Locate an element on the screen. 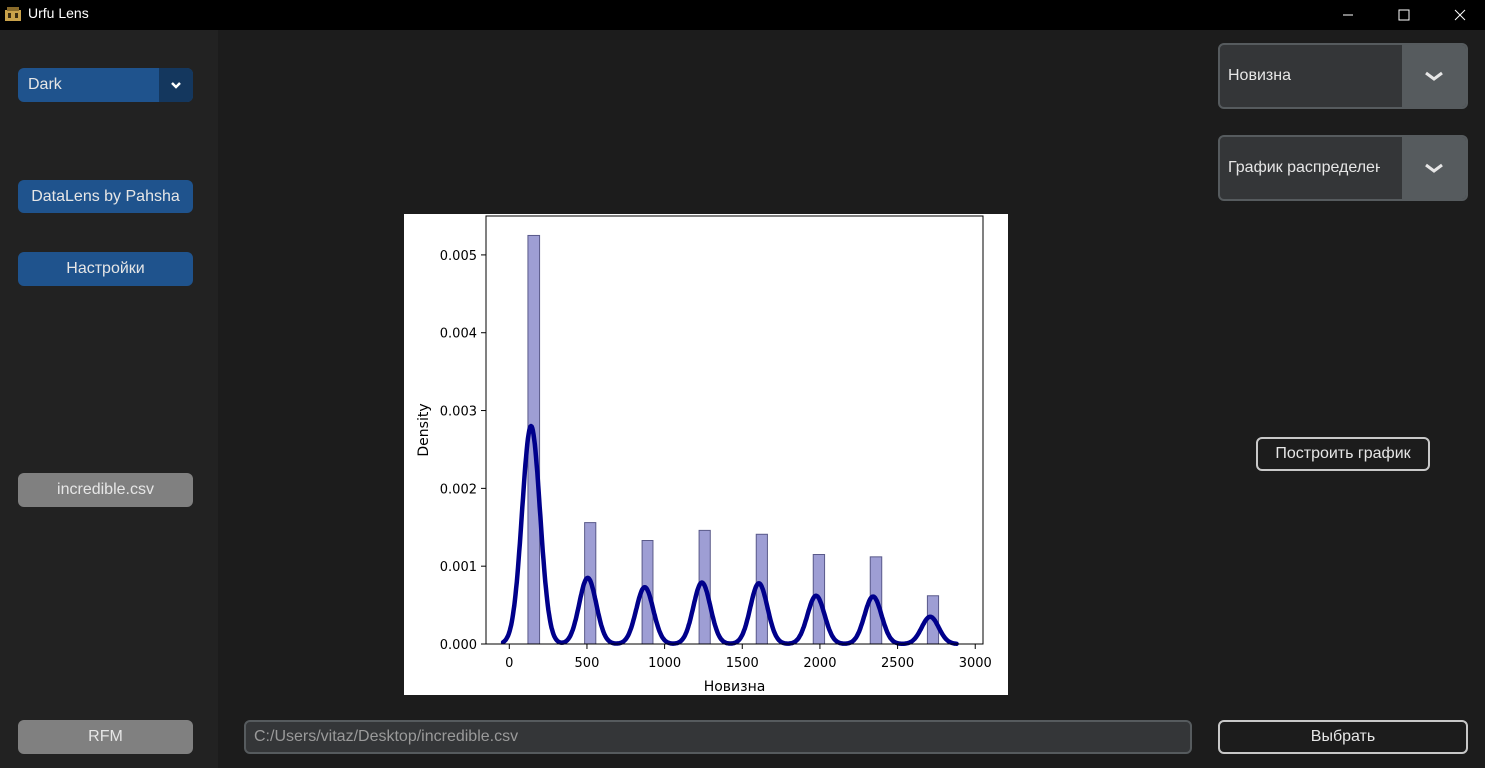  close-button is located at coordinates (1460, 15).